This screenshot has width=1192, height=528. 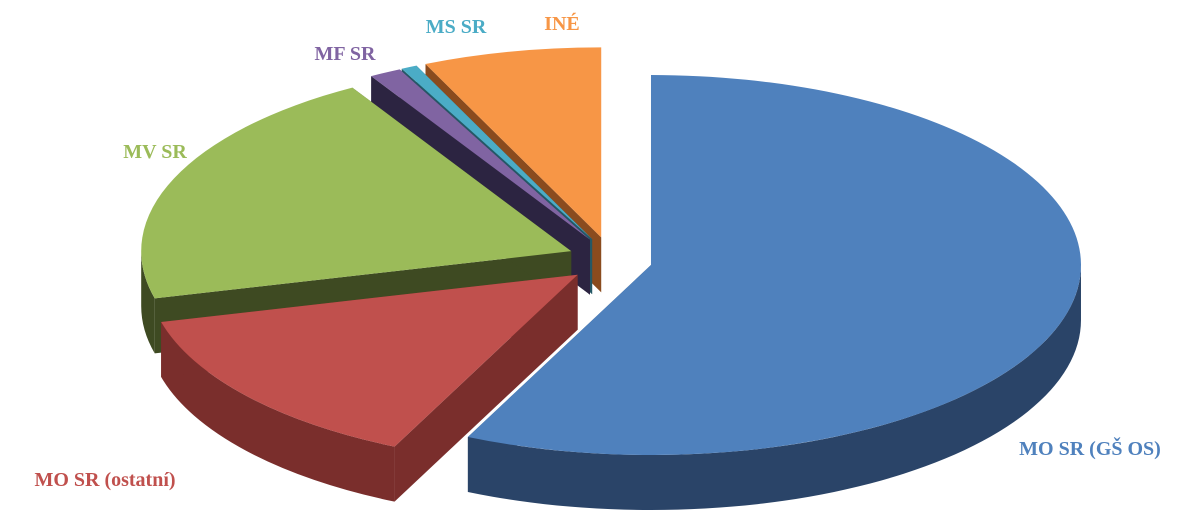 What do you see at coordinates (104, 480) in the screenshot?
I see `slice-label-1: MO SR (ostatní)` at bounding box center [104, 480].